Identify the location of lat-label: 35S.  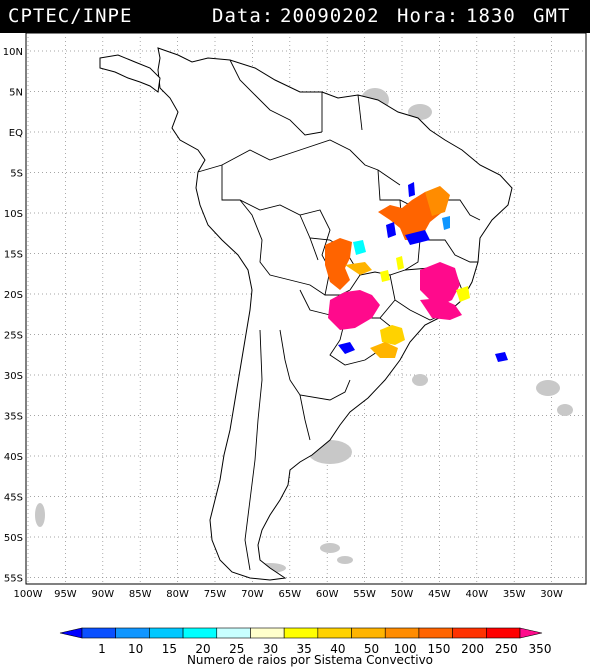
(13, 417).